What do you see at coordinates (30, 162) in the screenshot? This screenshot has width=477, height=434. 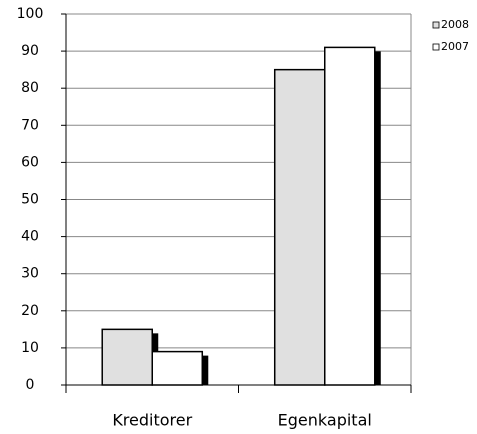 I see `y-tick-label: 60` at bounding box center [30, 162].